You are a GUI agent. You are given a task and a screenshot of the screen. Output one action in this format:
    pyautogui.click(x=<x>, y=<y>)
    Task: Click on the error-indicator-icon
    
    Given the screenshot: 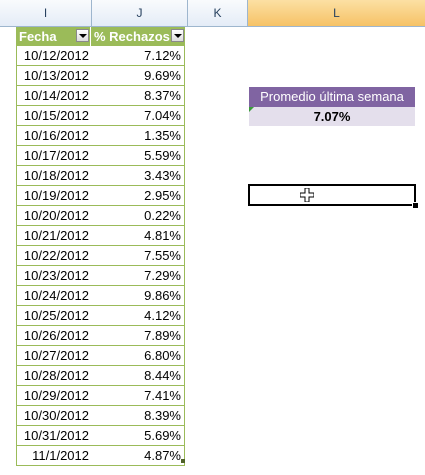 What is the action you would take?
    pyautogui.click(x=251, y=109)
    